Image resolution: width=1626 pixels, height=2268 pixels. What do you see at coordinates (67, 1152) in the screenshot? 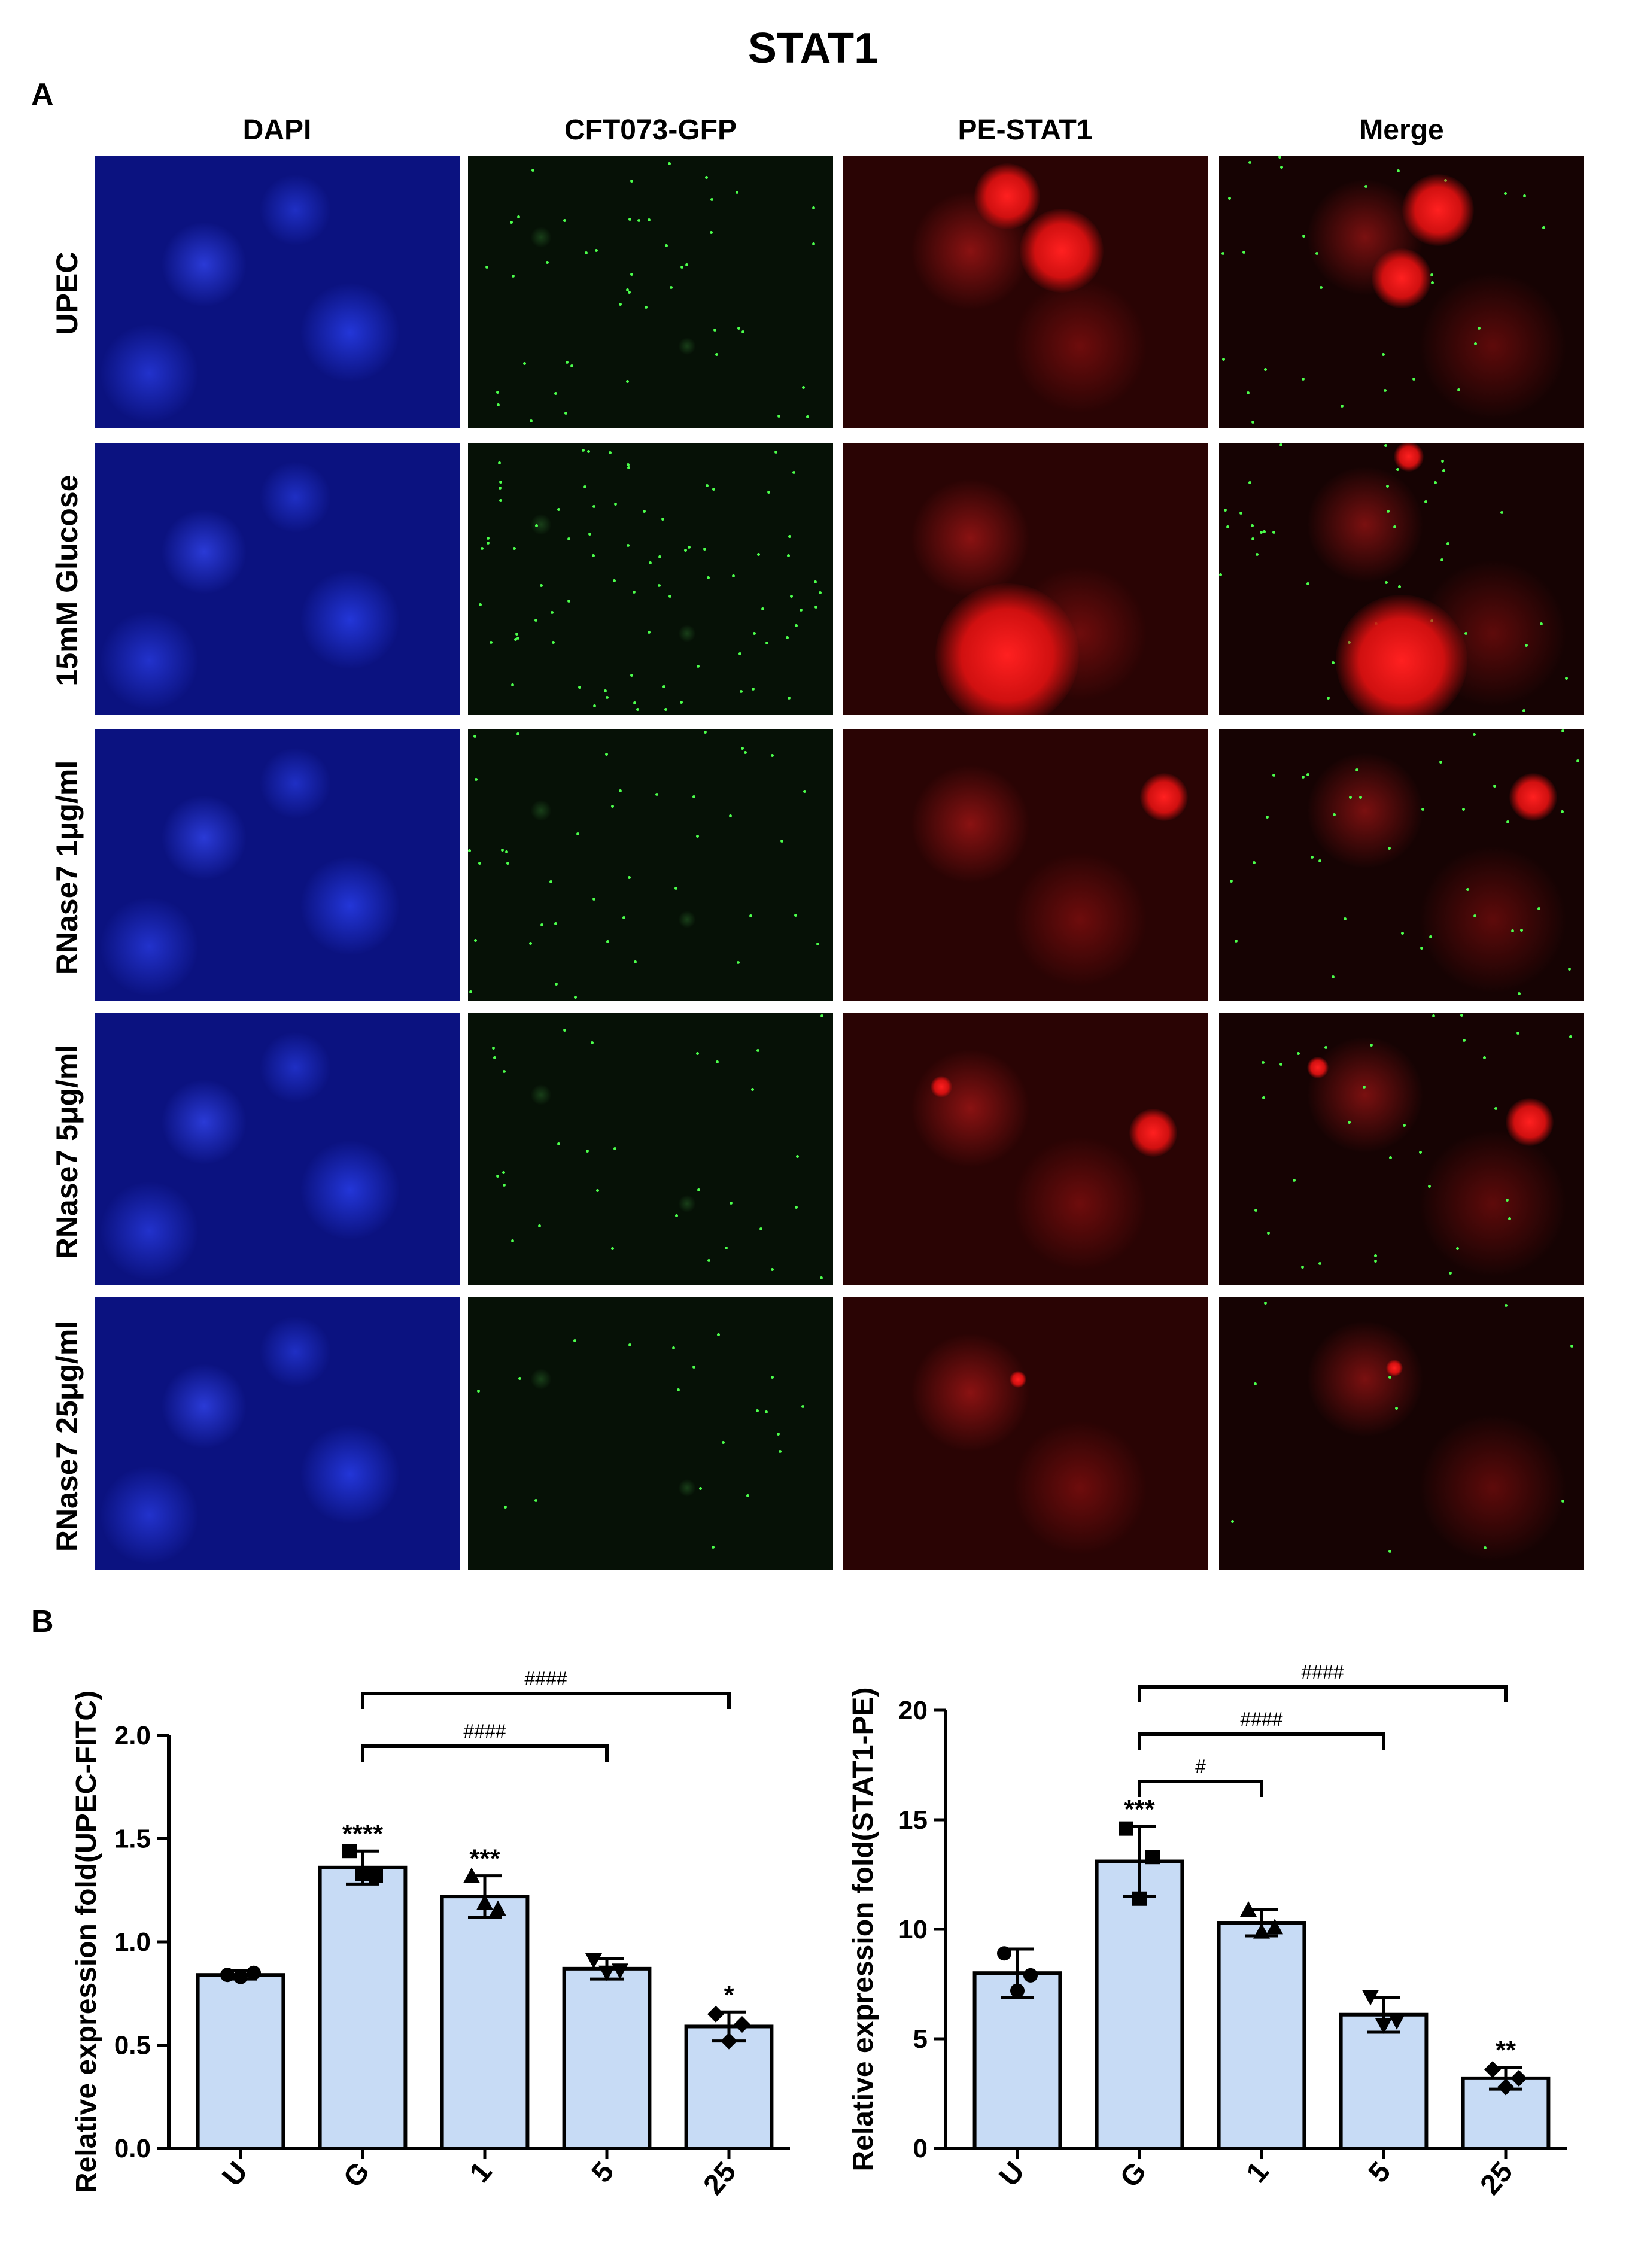
I see `row-label-rnase7-5: RNase7 5μg/ml` at bounding box center [67, 1152].